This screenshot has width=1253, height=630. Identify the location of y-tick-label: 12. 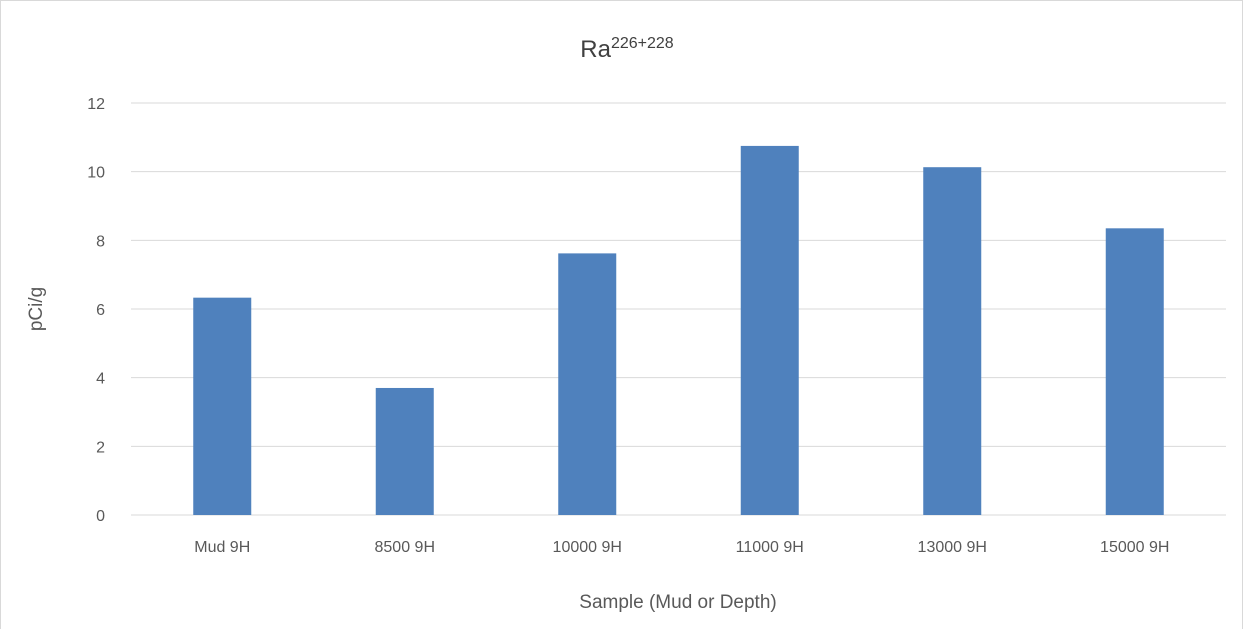
(96, 104).